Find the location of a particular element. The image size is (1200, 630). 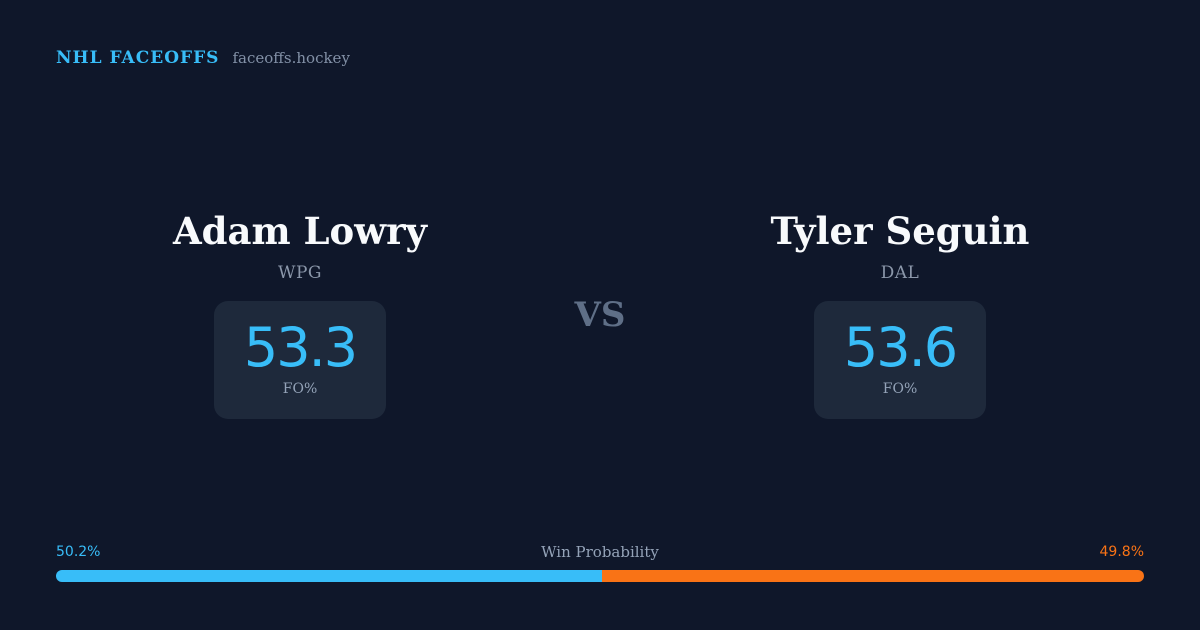

win-probability-left-value: 50.2% is located at coordinates (78, 552).